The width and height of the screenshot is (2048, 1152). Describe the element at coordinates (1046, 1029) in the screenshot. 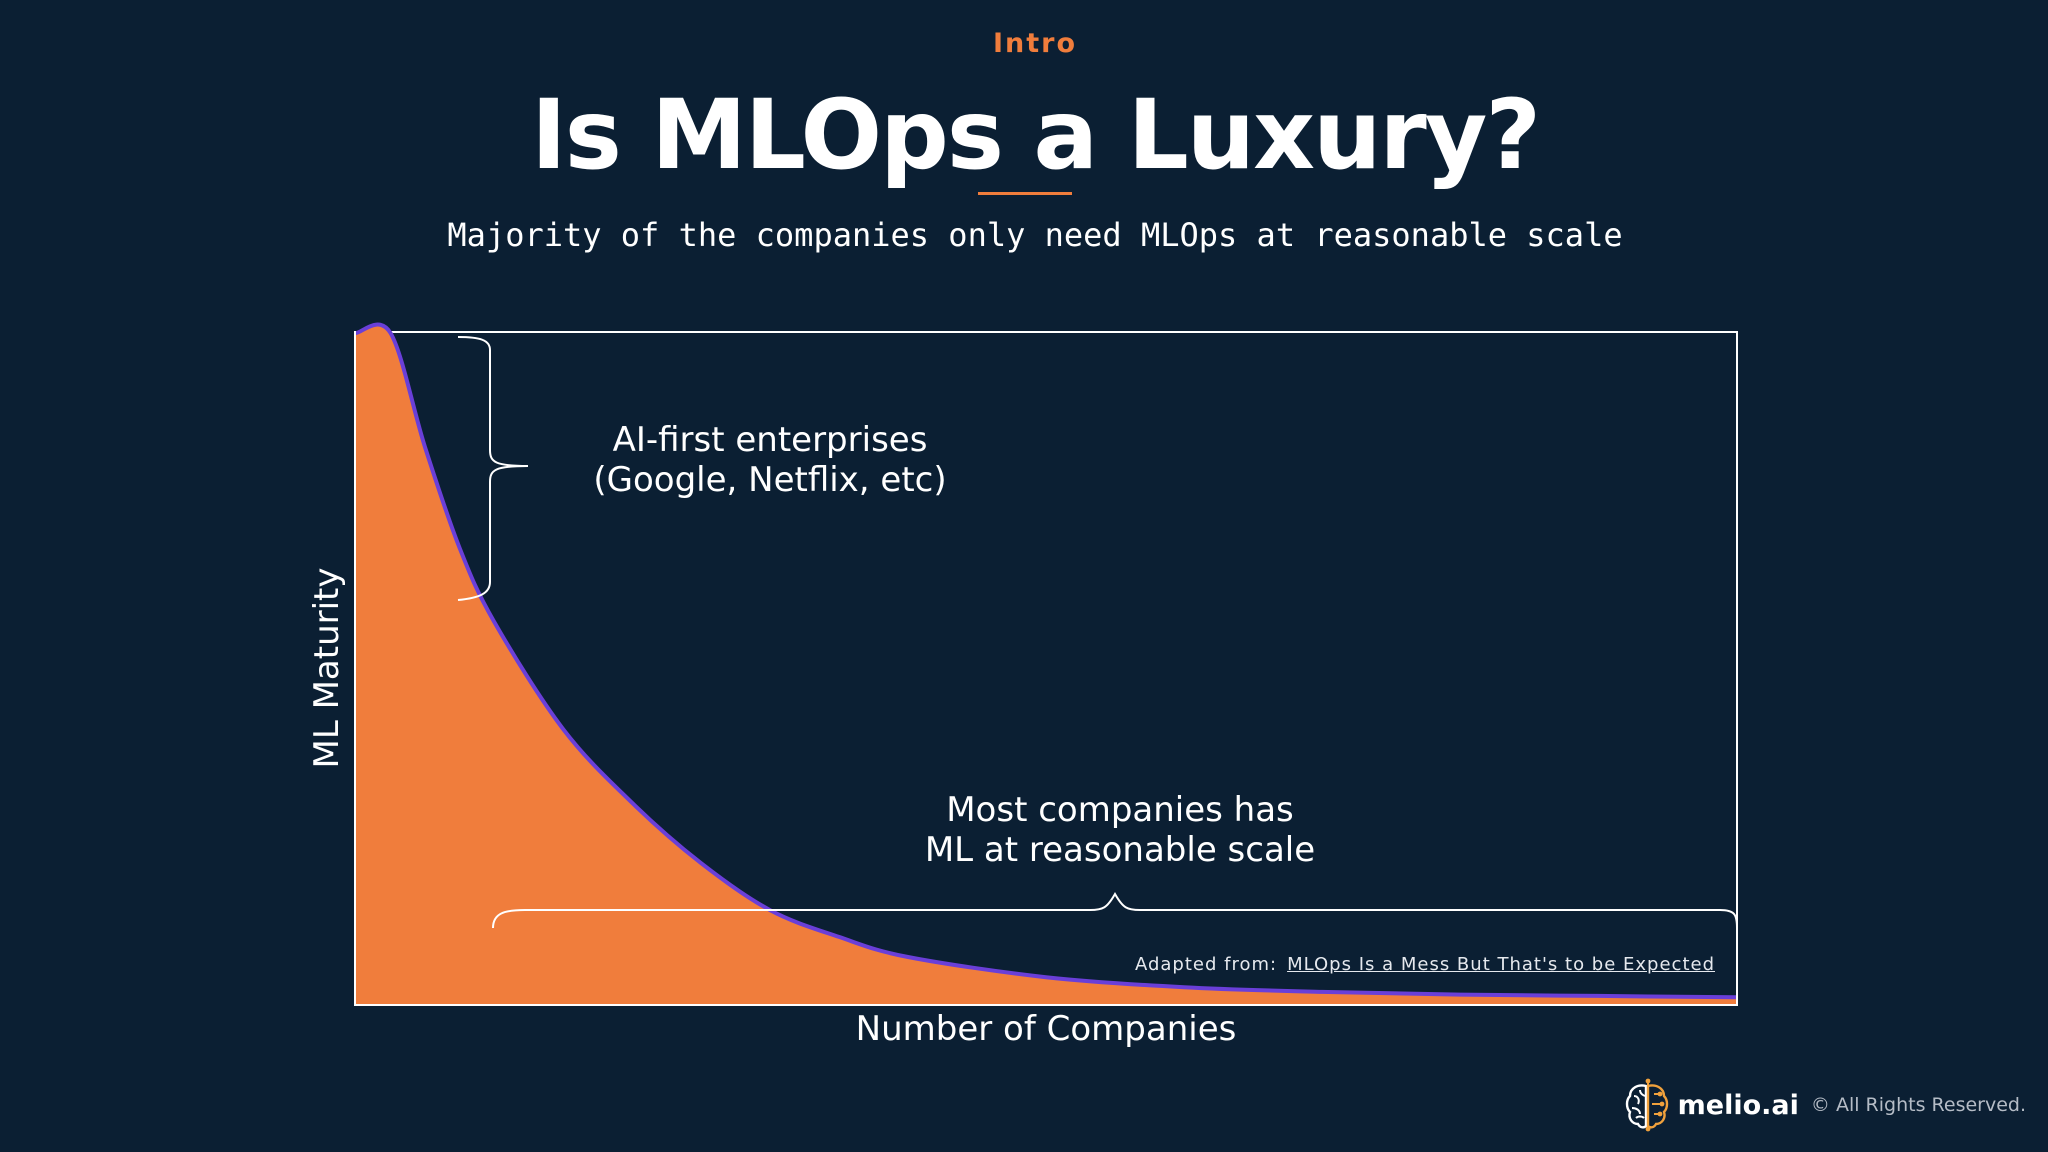

I see `x-axis-label: Number of Companies` at that location.